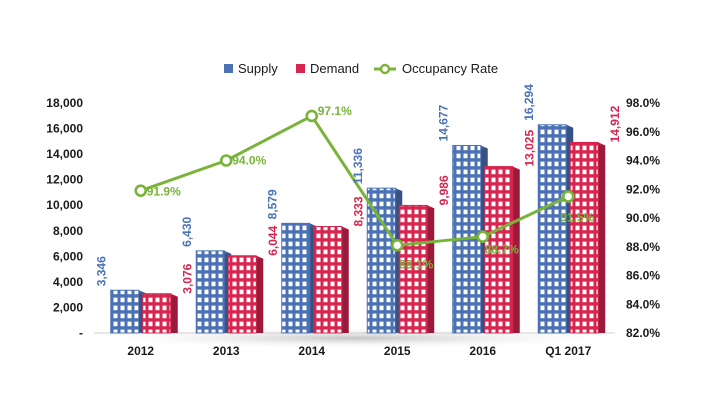 Image resolution: width=706 pixels, height=404 pixels. Describe the element at coordinates (643, 161) in the screenshot. I see `y-right-tick-label: 94.0%` at that location.